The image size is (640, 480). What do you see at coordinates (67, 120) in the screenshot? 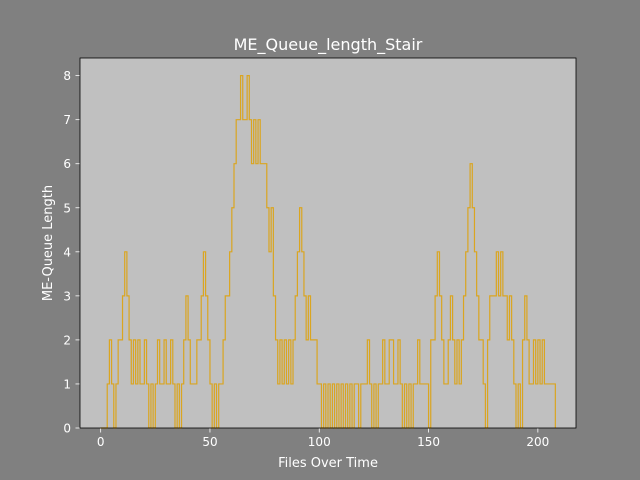
I see `y-tick-label: 7` at bounding box center [67, 120].